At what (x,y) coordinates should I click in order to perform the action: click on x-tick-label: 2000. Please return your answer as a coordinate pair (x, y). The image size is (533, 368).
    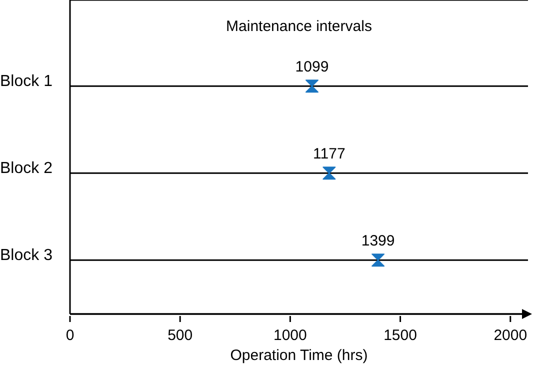
    Looking at the image, I should click on (511, 335).